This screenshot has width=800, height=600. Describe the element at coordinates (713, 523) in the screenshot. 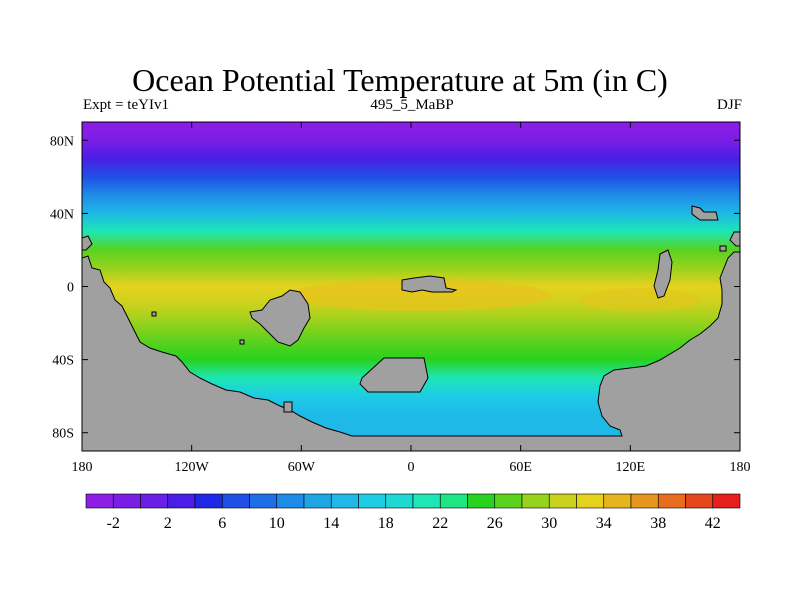

I see `colorbar-label: 42` at that location.